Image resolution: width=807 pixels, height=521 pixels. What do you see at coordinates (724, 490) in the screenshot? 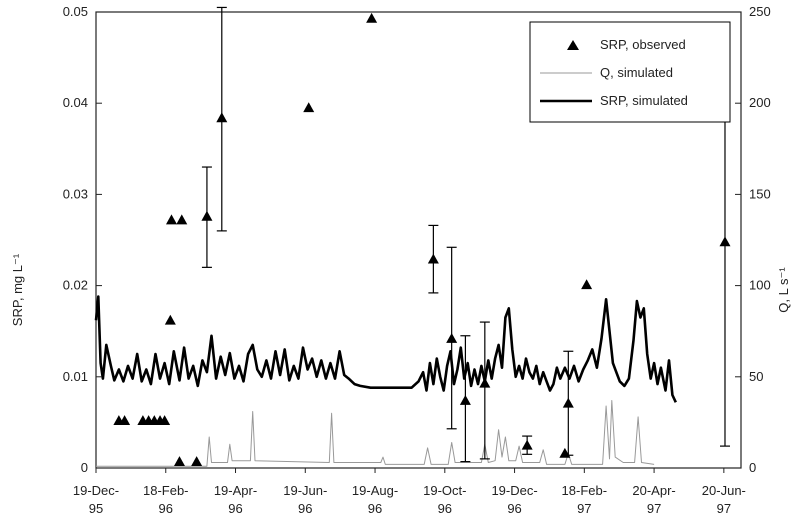
I see `x-axis-tick-label: 20-Jun-` at bounding box center [724, 490].